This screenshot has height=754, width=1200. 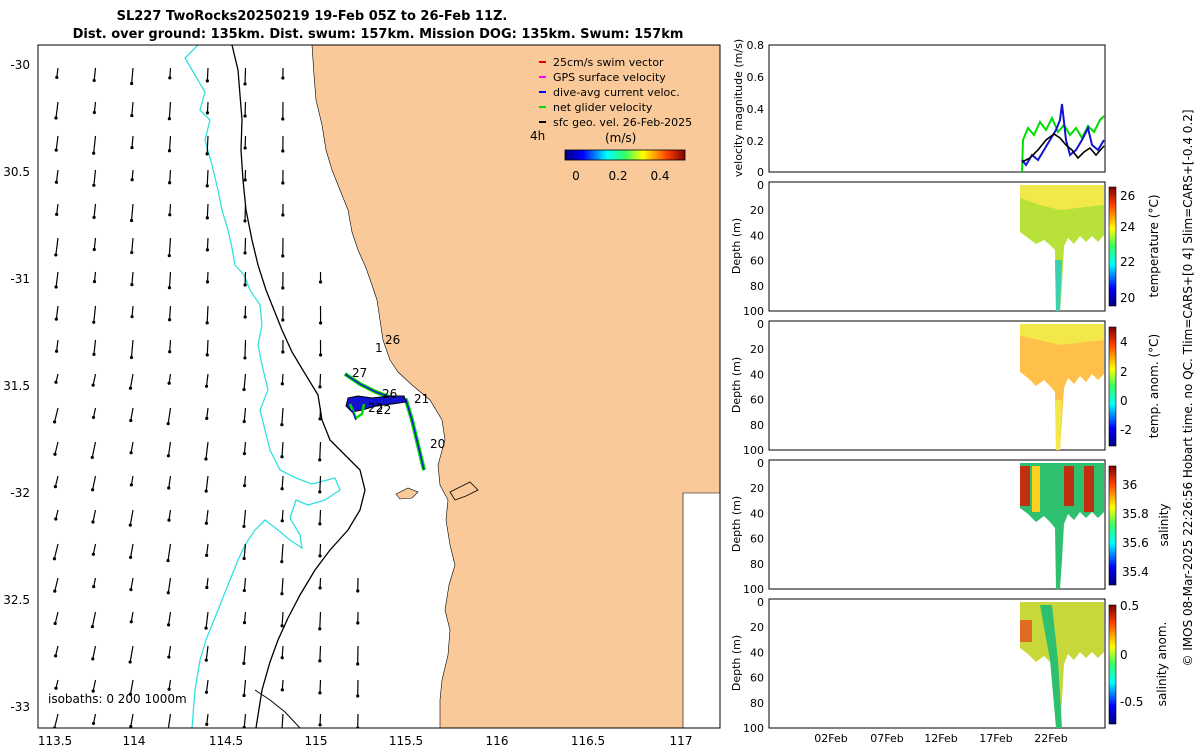 I want to click on velocity-axes, so click(x=937, y=108).